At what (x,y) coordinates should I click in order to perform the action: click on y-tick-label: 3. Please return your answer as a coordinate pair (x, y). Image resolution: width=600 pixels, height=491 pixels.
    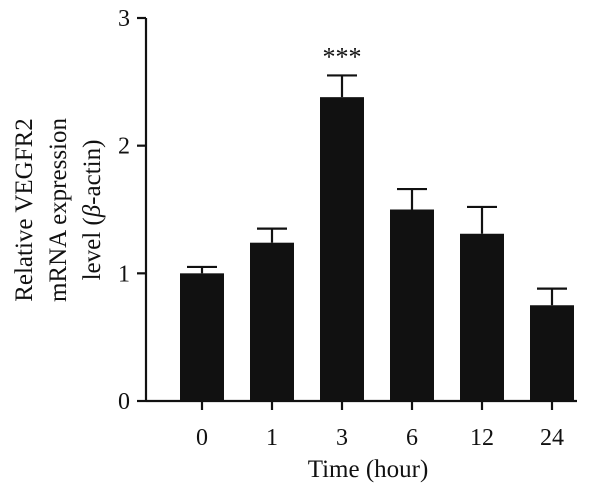
    Looking at the image, I should click on (124, 19).